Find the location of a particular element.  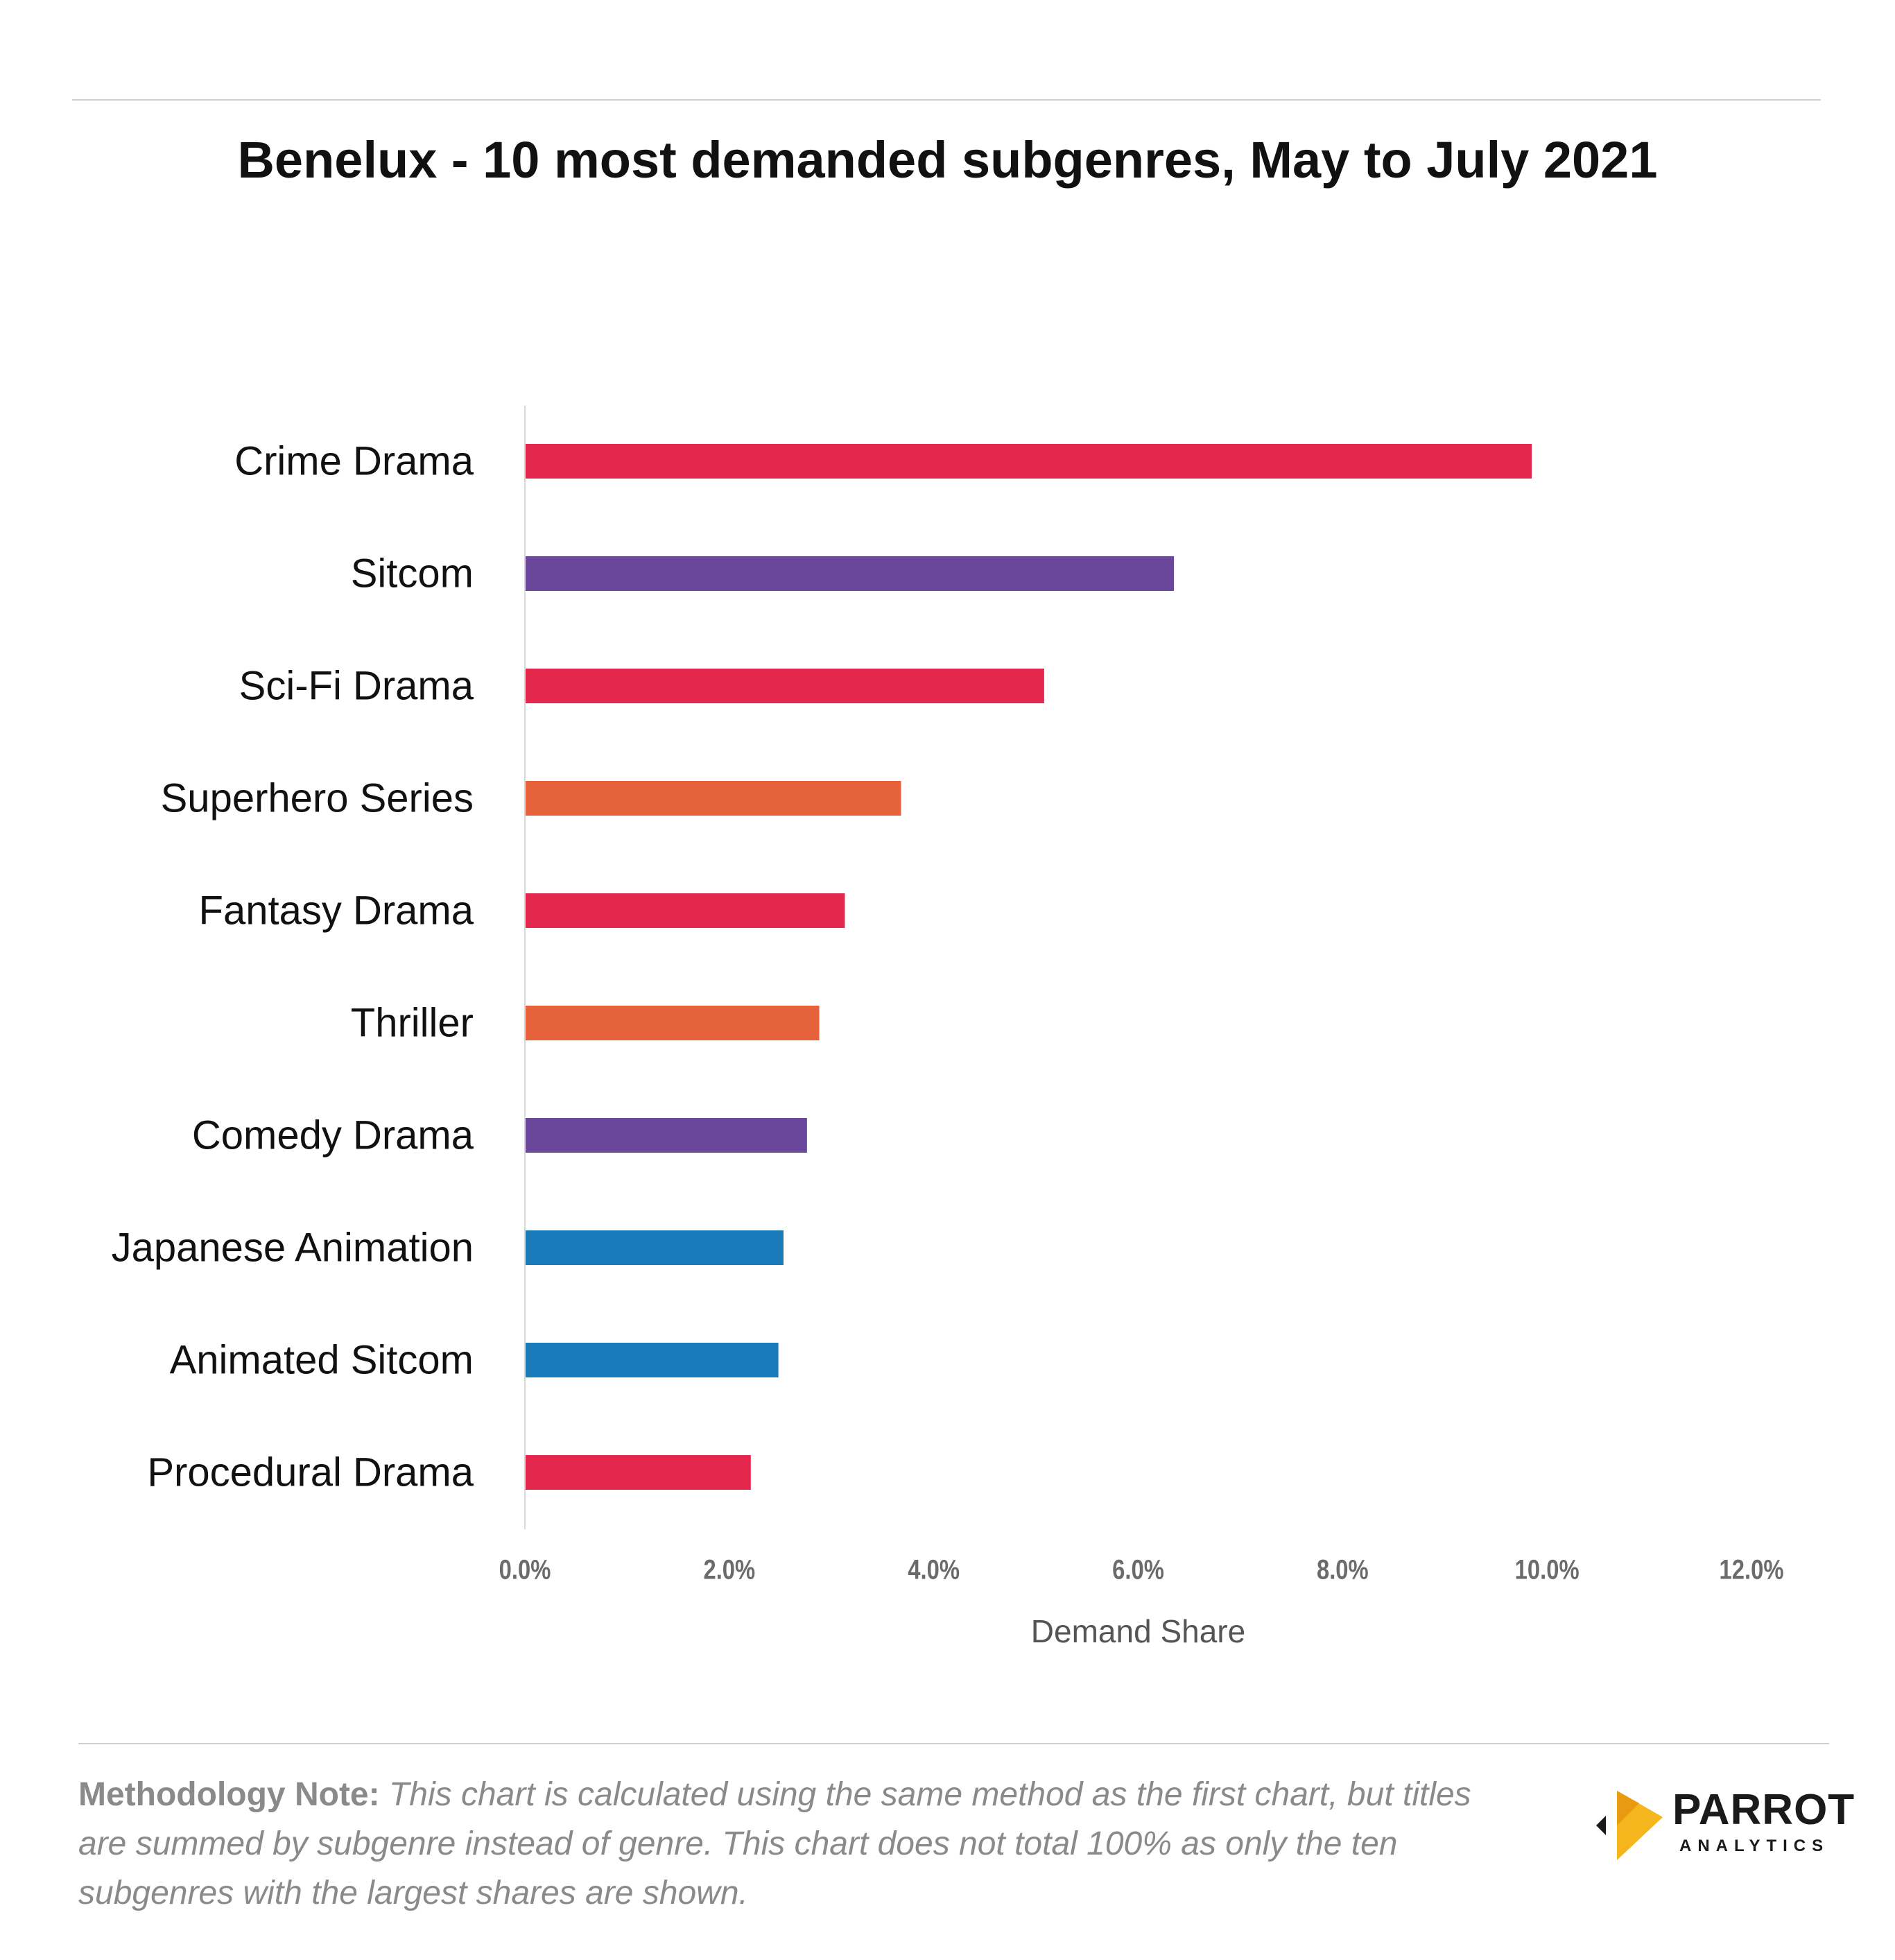

x-tick-label: 2.0% is located at coordinates (729, 1569).